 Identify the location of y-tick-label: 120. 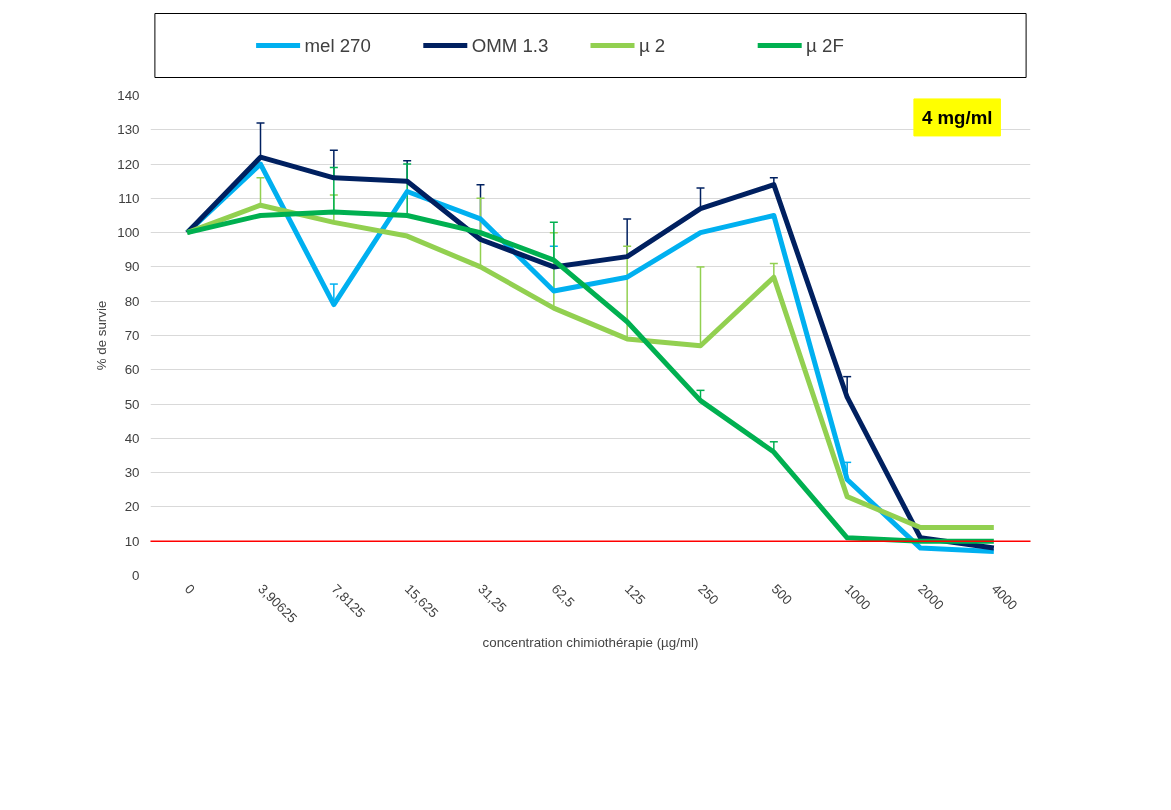
(128, 164).